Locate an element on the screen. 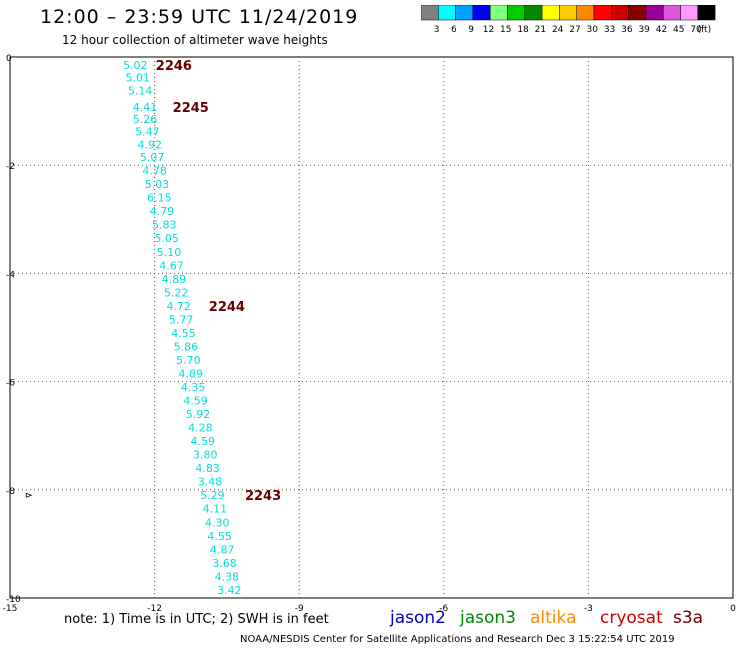 The height and width of the screenshot is (650, 740). legend-bin-label: 45 is located at coordinates (678, 30).